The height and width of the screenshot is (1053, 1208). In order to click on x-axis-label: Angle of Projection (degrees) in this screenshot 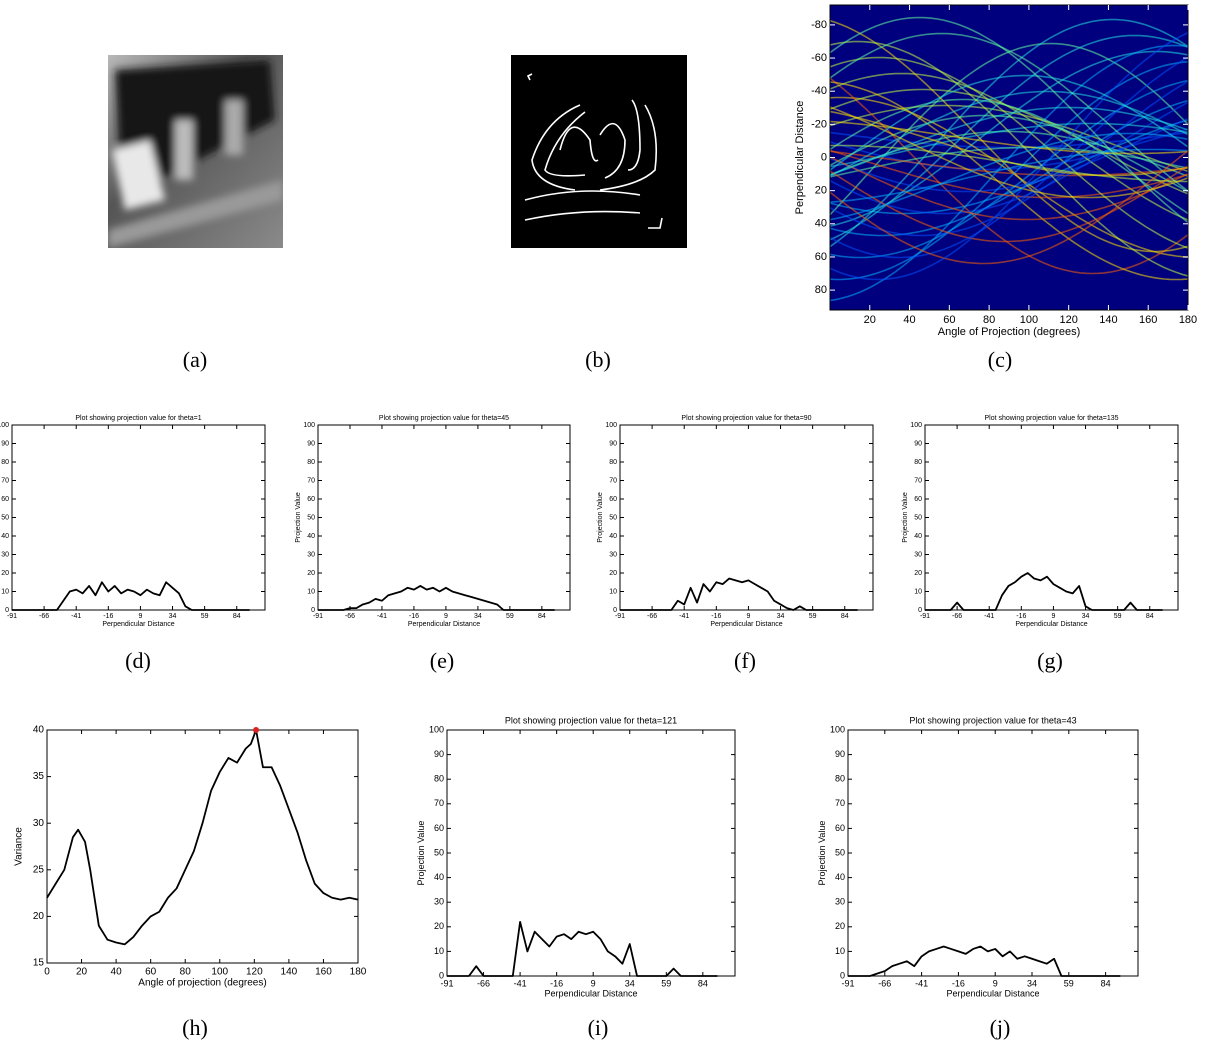, I will do `click(1009, 332)`.